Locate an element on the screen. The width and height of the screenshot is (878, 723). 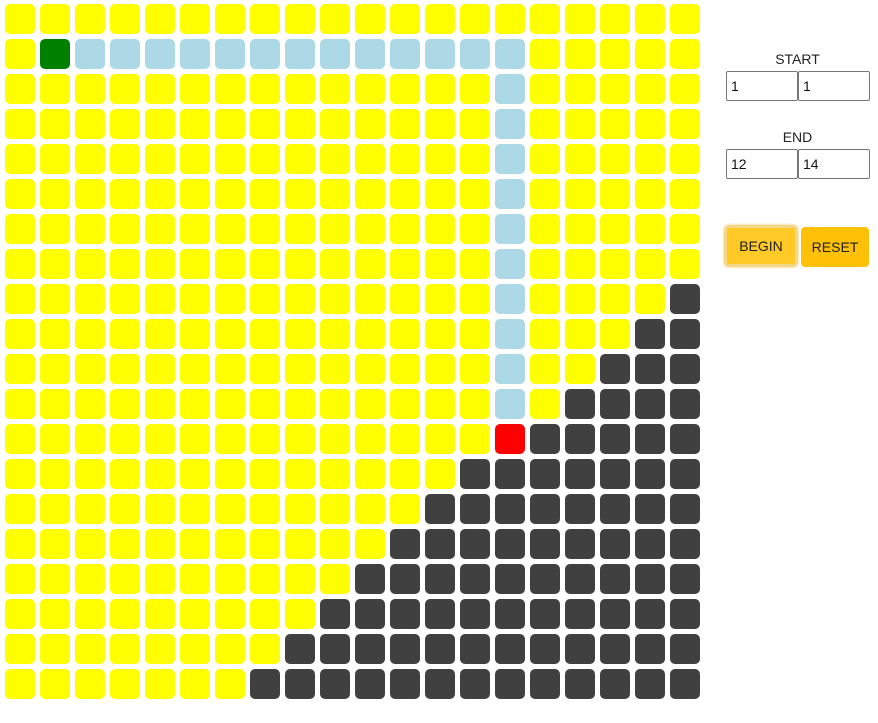
reset-button: RESET is located at coordinates (835, 247).